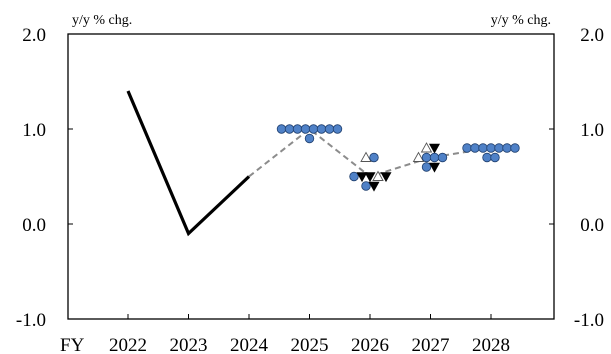 The image size is (611, 354). Describe the element at coordinates (589, 320) in the screenshot. I see `y-tick-label-right: -1.0` at that location.